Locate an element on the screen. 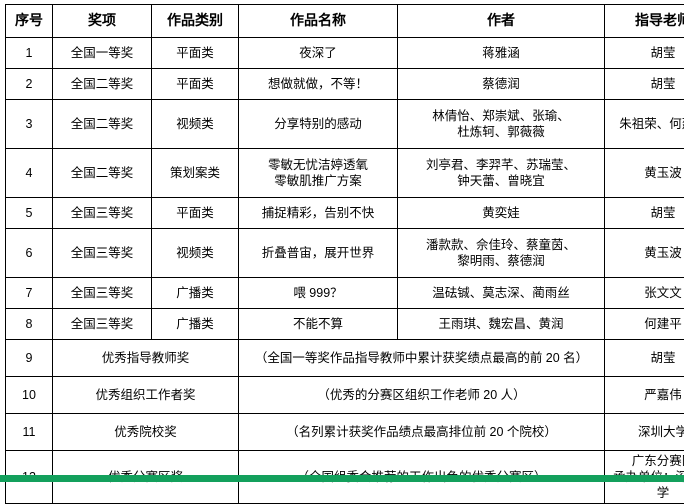 This screenshot has width=684, height=504. cell-advisor: 何建平 is located at coordinates (644, 324).